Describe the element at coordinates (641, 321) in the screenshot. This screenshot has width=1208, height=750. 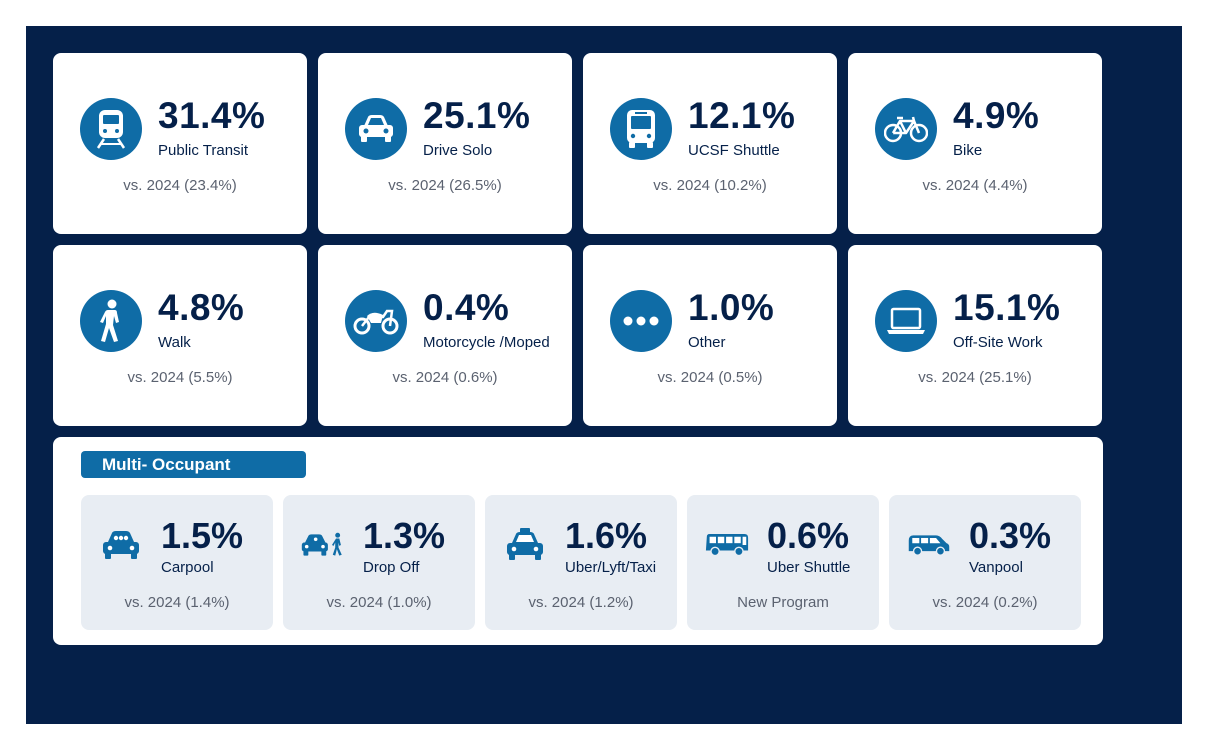
I see `ellipsis-icon` at that location.